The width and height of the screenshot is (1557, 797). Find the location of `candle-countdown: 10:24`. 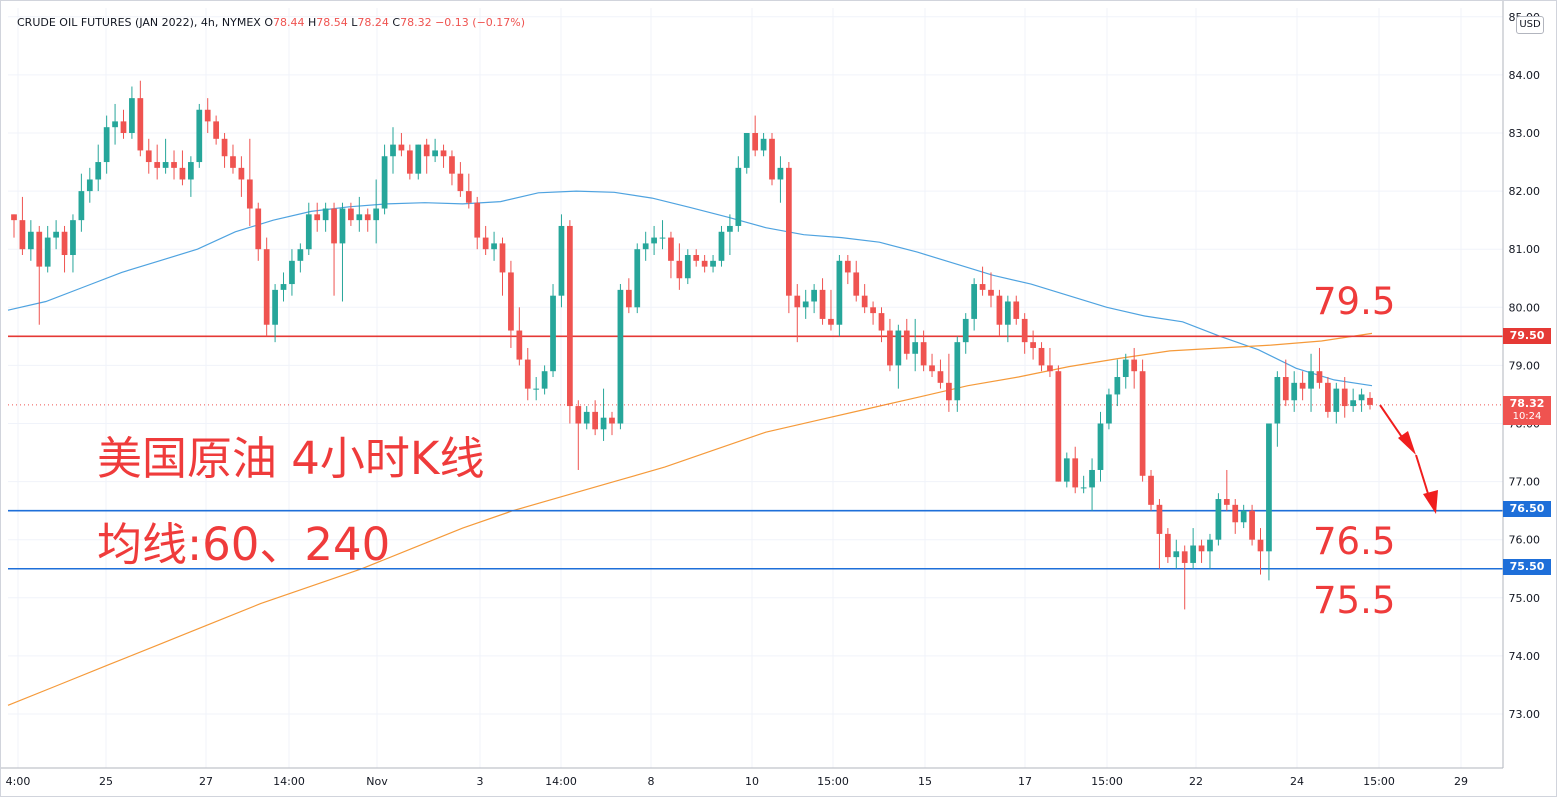

candle-countdown: 10:24 is located at coordinates (1527, 416).